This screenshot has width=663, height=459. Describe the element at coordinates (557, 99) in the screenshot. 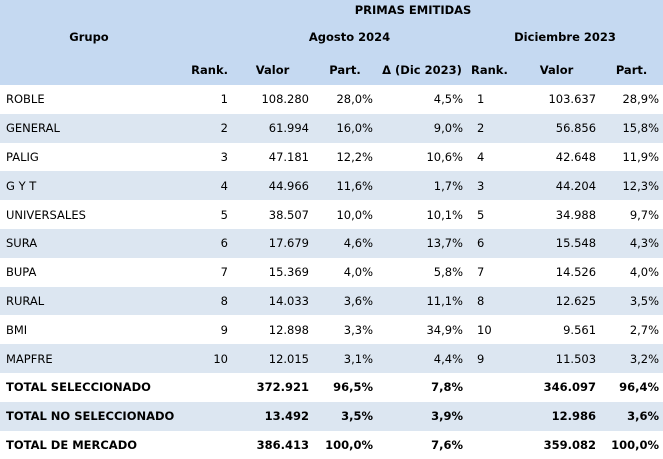

I see `valor-prev-cell: 103.637` at that location.